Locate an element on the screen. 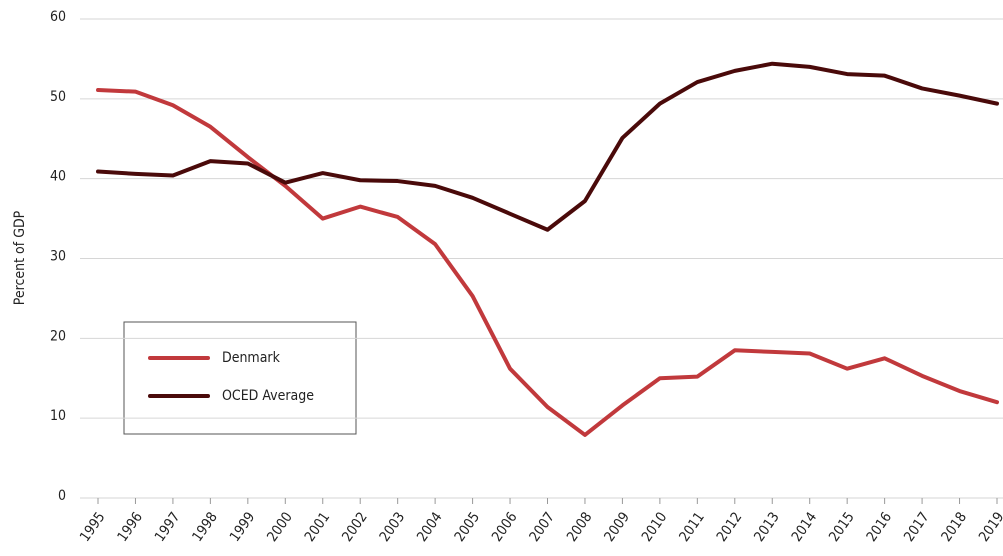  y-axis-label: Percent of GDP is located at coordinates (20, 257).